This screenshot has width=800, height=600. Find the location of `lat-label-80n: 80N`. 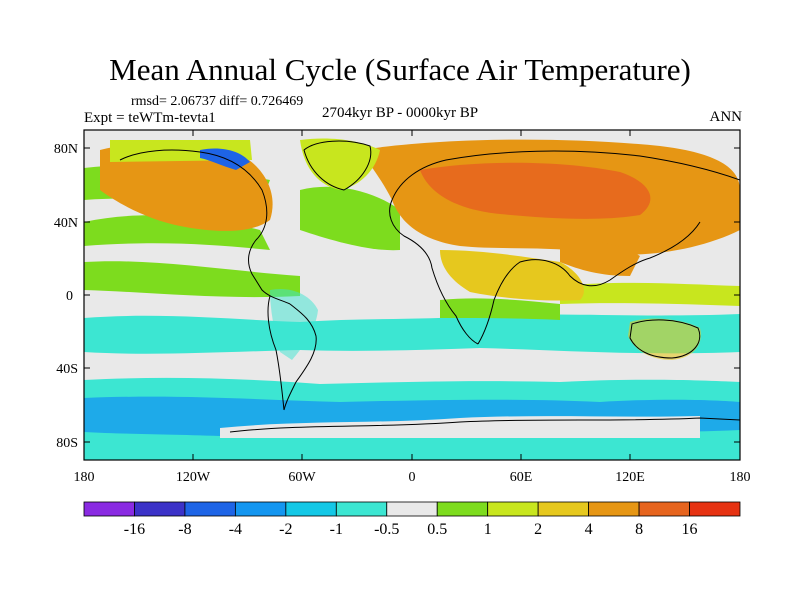

lat-label-80n: 80N is located at coordinates (66, 149).